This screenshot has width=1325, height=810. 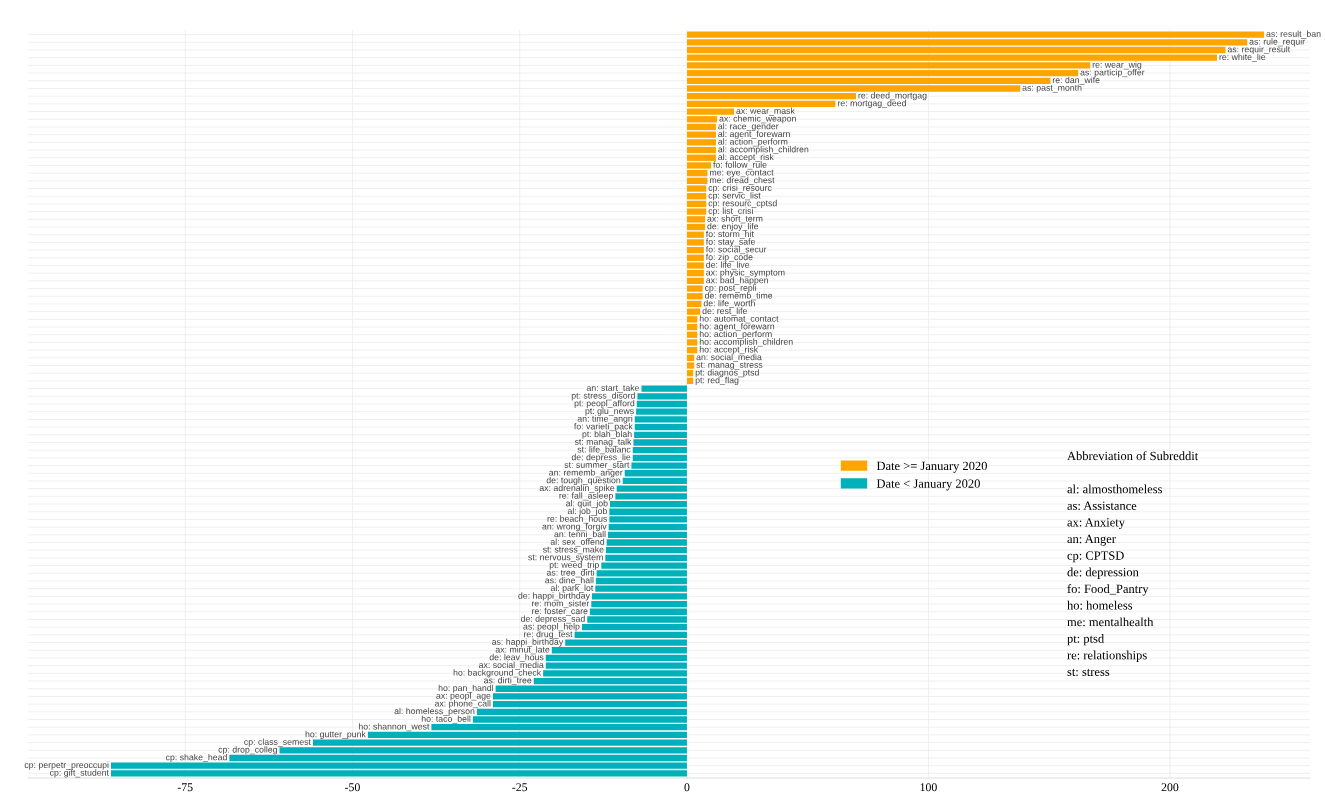 What do you see at coordinates (757, 119) in the screenshot?
I see `category-label: ax: chemic_weapon` at bounding box center [757, 119].